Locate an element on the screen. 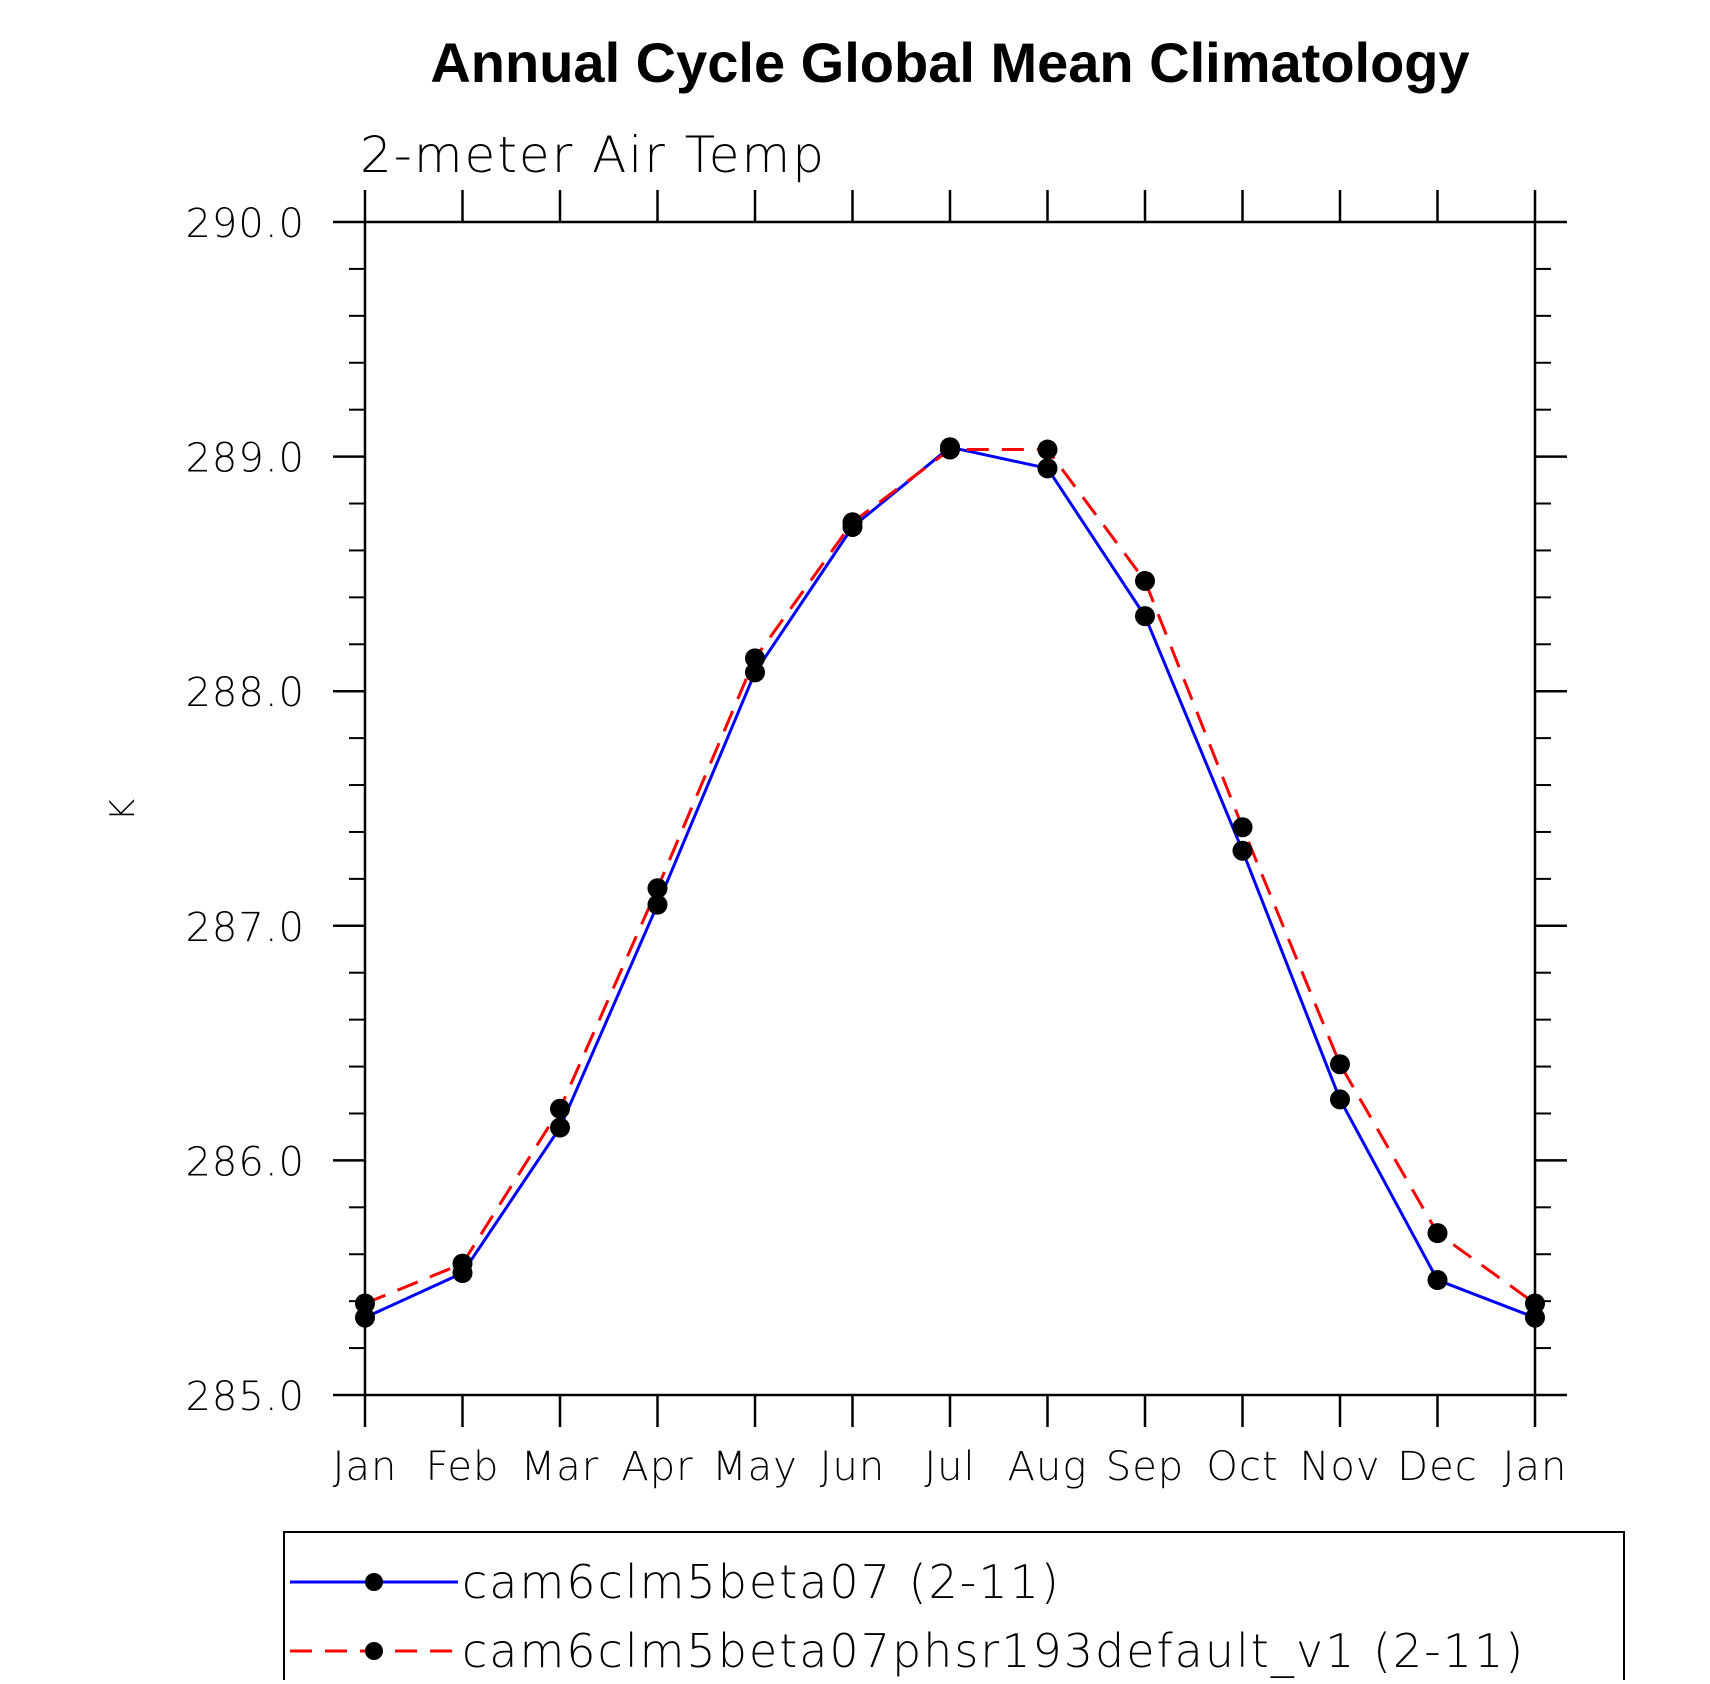  x-tick-label: Aug is located at coordinates (1048, 1467).